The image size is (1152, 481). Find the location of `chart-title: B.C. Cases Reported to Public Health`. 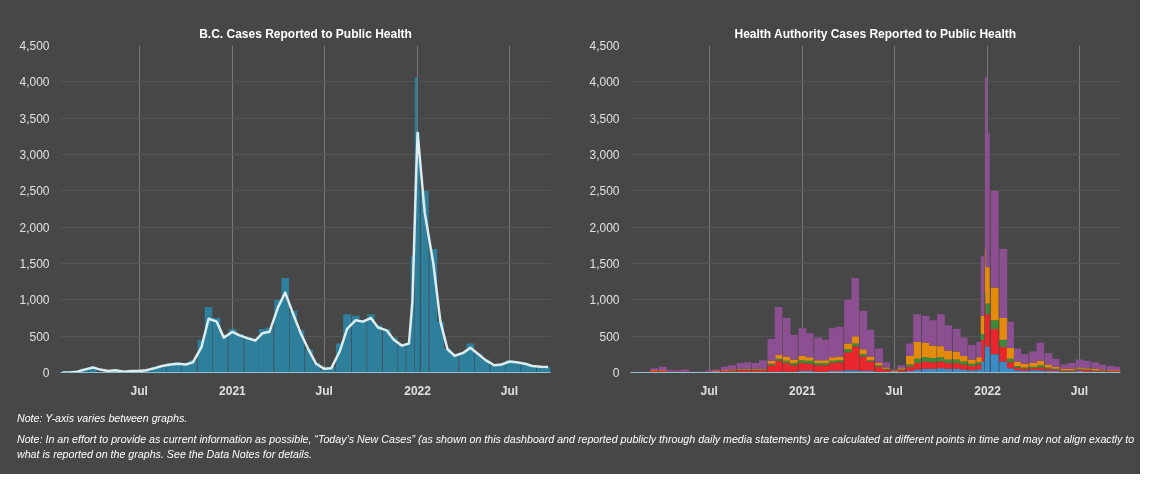

chart-title: B.C. Cases Reported to Public Health is located at coordinates (305, 33).